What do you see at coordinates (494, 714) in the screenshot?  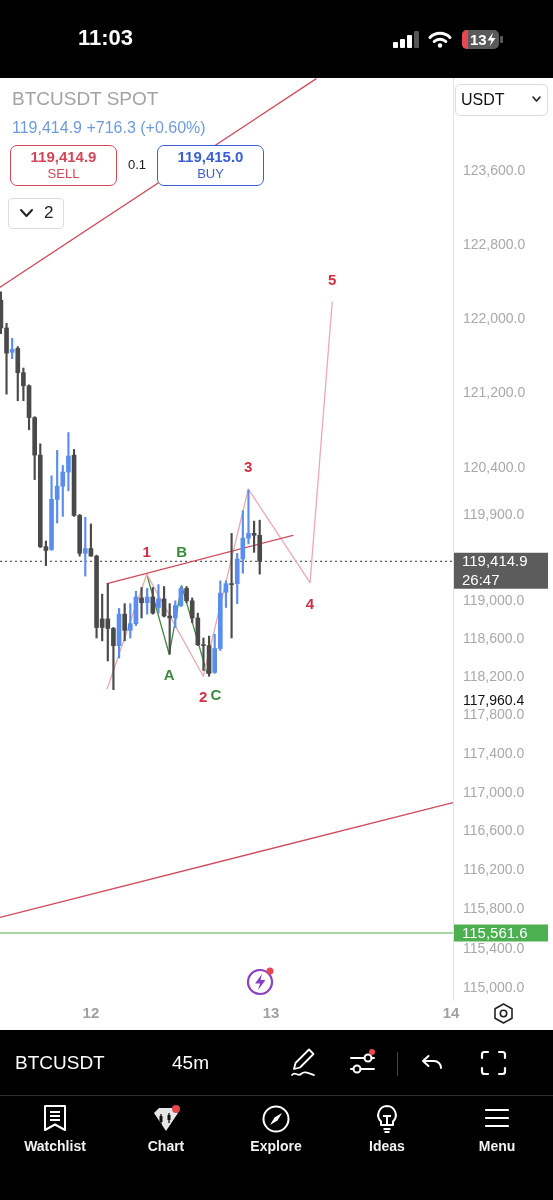 I see `y-tick-label: 117,800.0` at bounding box center [494, 714].